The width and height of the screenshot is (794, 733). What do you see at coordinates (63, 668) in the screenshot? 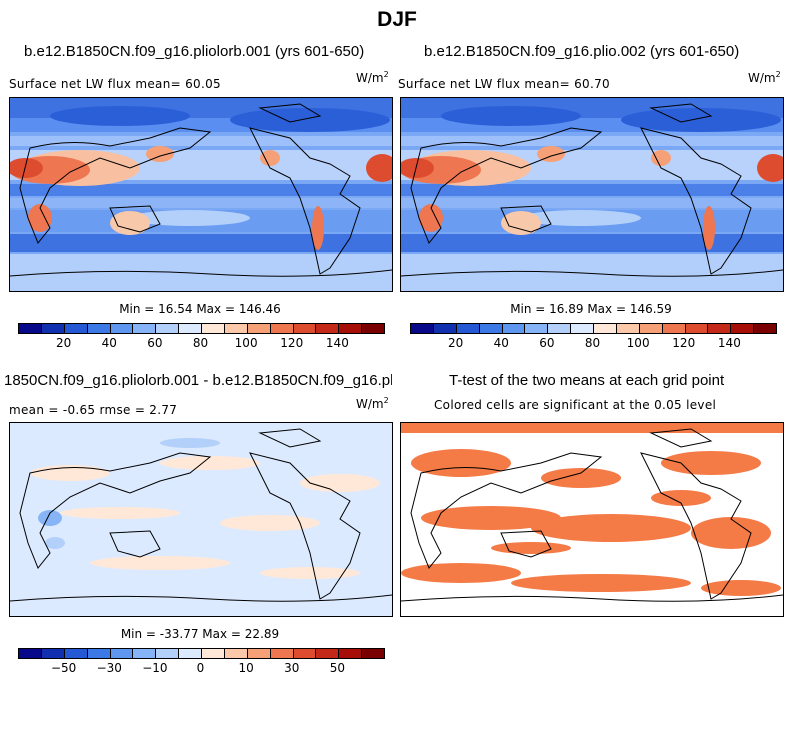
I see `colorbar-tick-label: −50` at bounding box center [63, 668].